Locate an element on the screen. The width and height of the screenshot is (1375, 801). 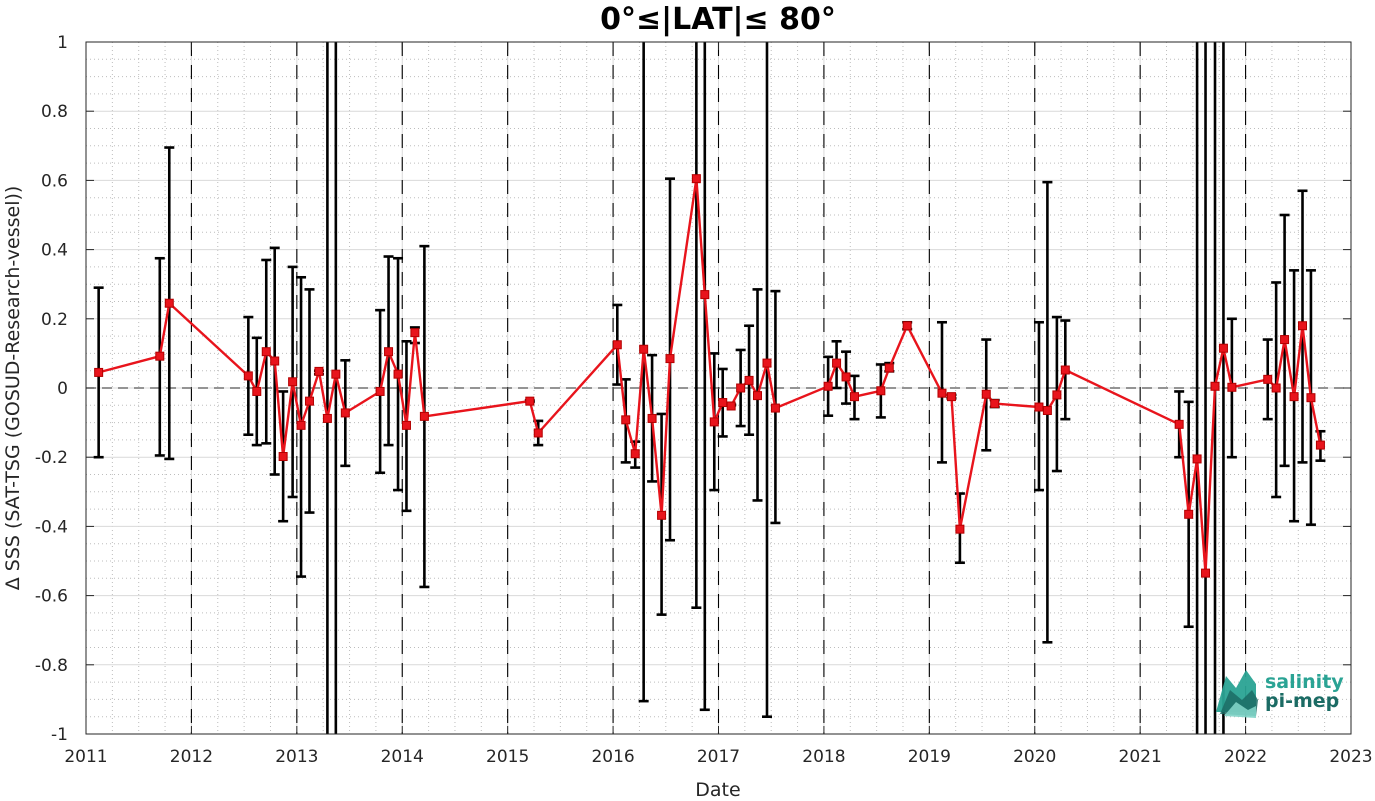
x-tick-label: 2018 is located at coordinates (823, 757).